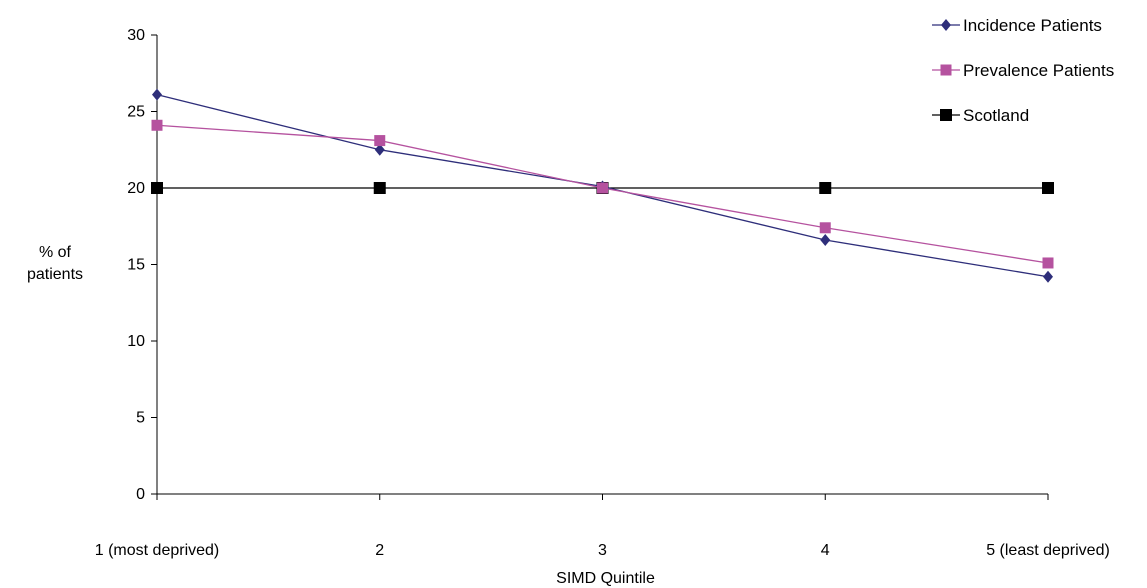  What do you see at coordinates (136, 341) in the screenshot?
I see `y-tick-label: 10` at bounding box center [136, 341].